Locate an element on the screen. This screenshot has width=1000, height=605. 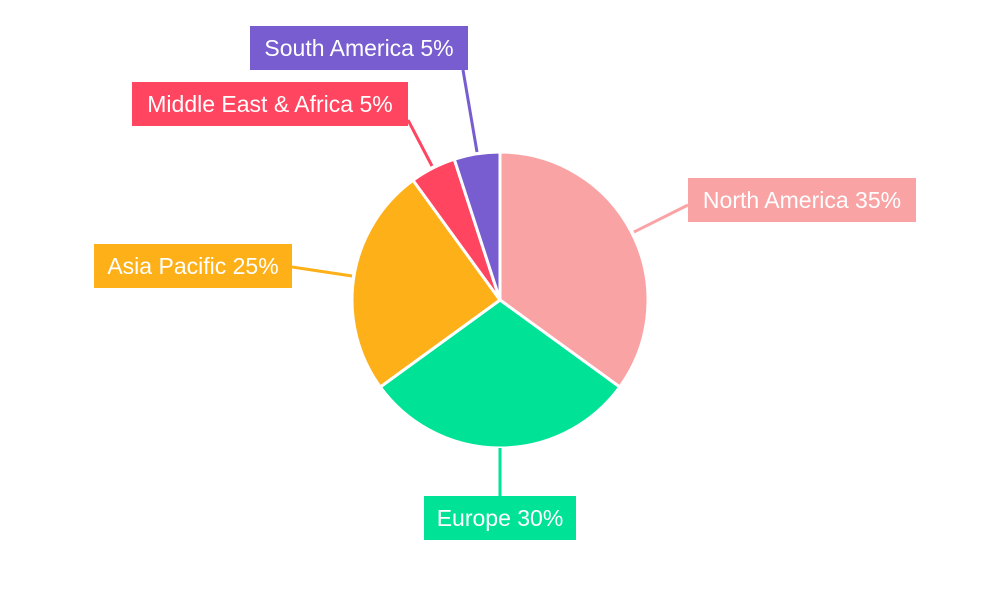
label-box-europe is located at coordinates (500, 518).